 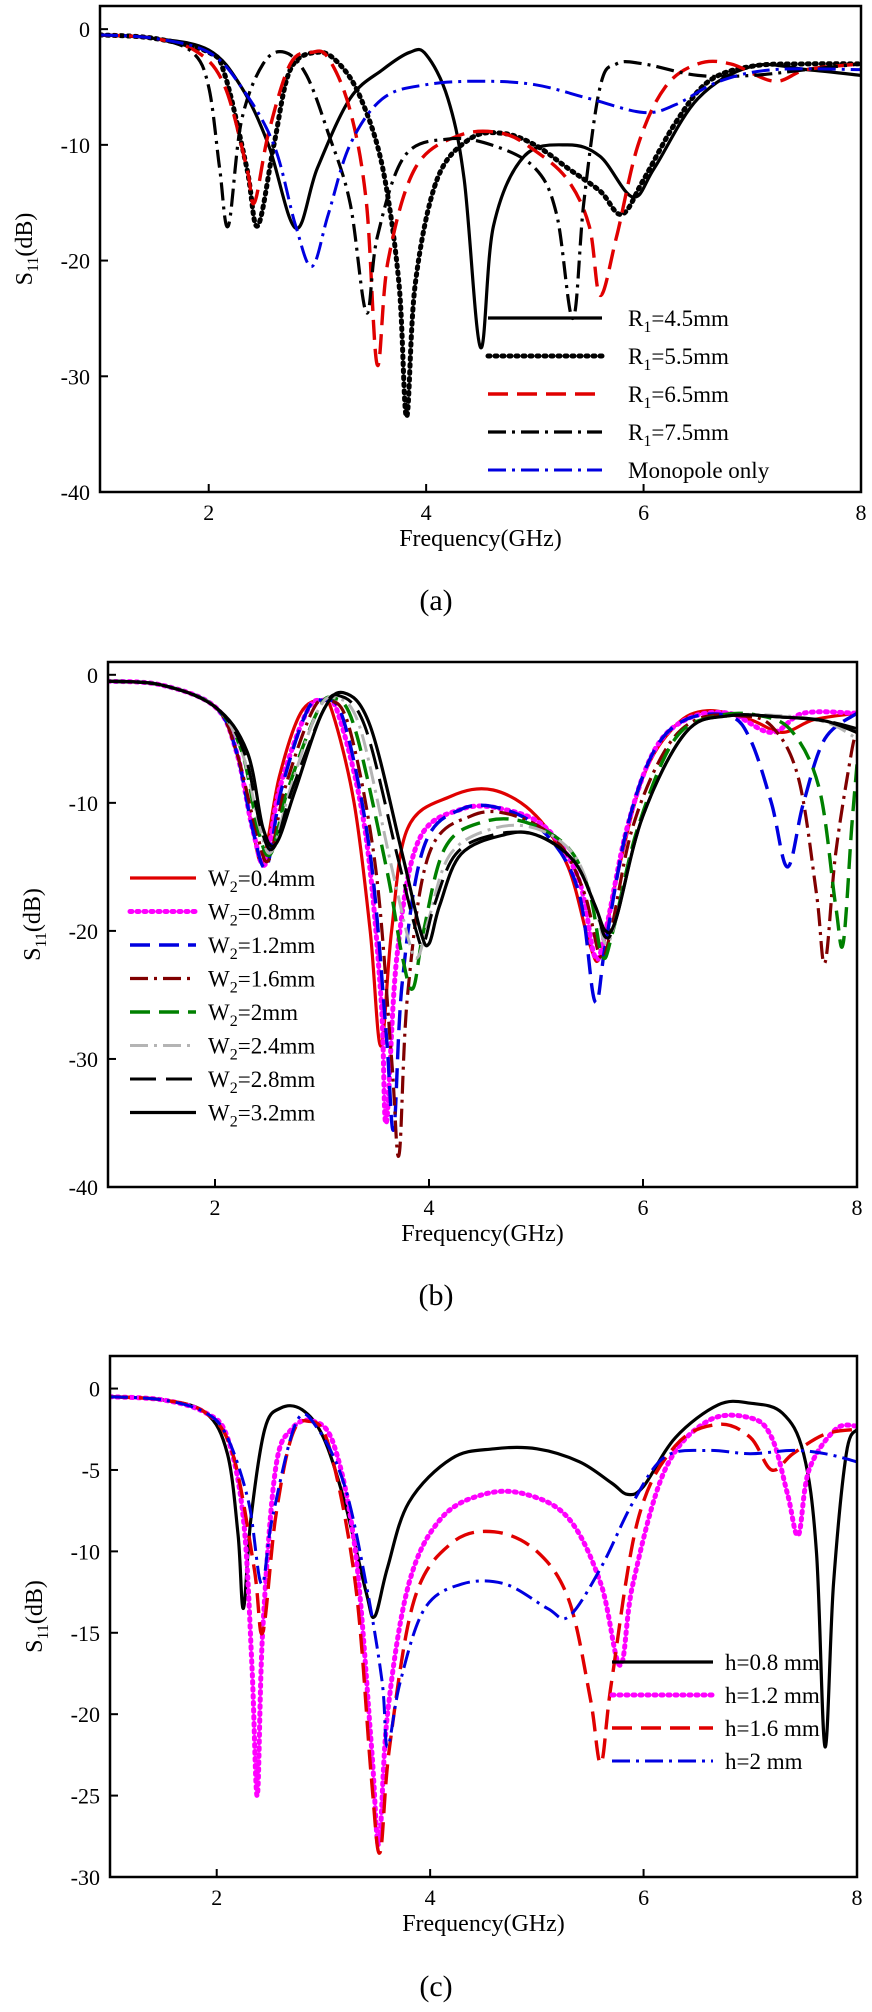 What do you see at coordinates (678, 397) in the screenshot?
I see `legend-label: R1=6.5mm` at bounding box center [678, 397].